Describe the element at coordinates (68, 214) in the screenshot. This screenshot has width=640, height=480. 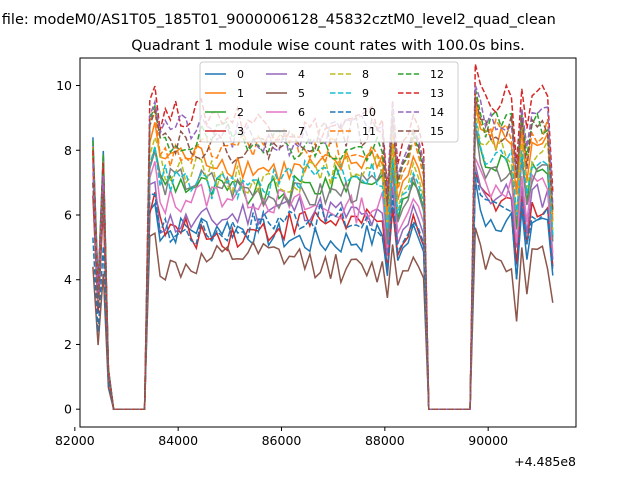
I see `y-tick-label: 6` at that location.